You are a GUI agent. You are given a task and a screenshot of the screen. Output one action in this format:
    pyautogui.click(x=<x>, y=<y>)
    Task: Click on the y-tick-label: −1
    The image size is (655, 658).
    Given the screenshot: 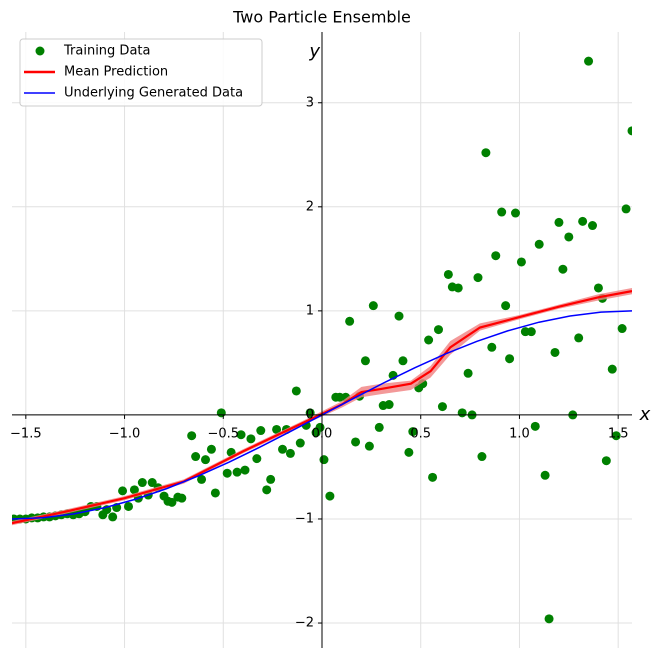 What is the action you would take?
    pyautogui.click(x=304, y=518)
    